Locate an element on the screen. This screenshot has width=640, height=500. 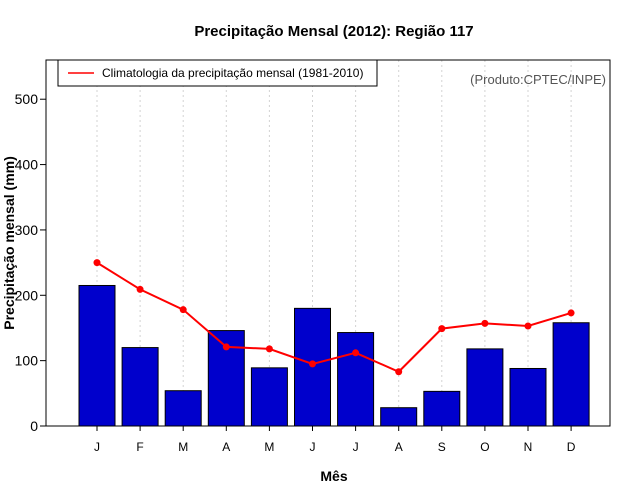
y-tick-label: 300 is located at coordinates (27, 230).